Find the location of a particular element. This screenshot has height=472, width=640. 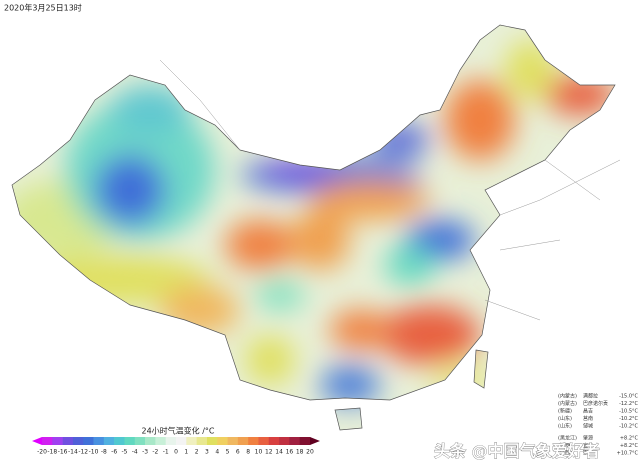

station-region: (黑龙江) is located at coordinates (567, 438).